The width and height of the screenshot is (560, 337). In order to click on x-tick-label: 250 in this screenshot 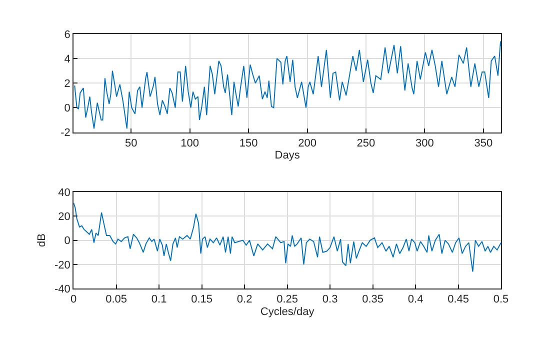, I will do `click(366, 144)`.